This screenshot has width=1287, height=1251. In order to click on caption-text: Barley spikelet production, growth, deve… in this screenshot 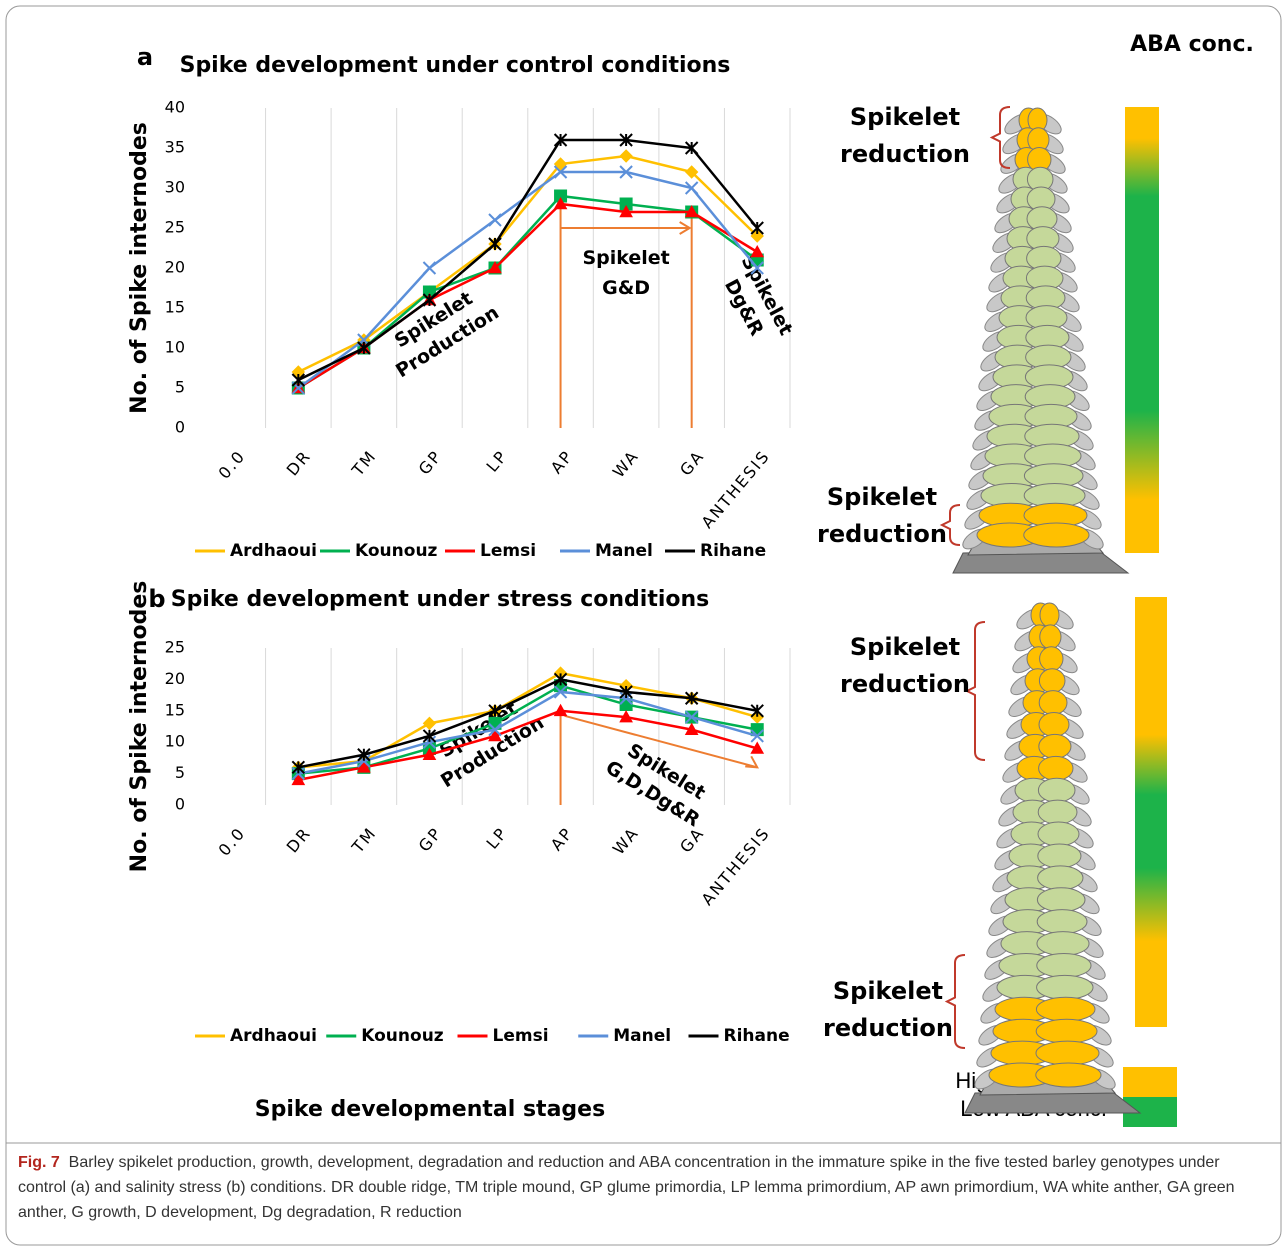, I will do `click(626, 1187)`.